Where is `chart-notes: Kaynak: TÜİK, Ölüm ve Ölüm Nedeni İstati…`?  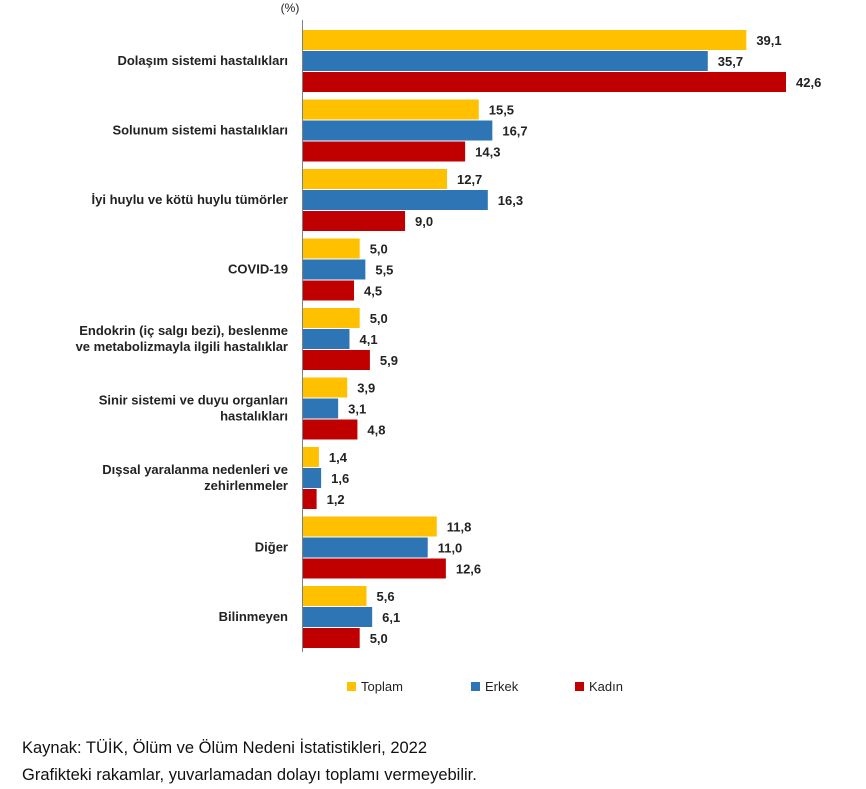 chart-notes: Kaynak: TÜİK, Ölüm ve Ölüm Nedeni İstati… is located at coordinates (249, 762).